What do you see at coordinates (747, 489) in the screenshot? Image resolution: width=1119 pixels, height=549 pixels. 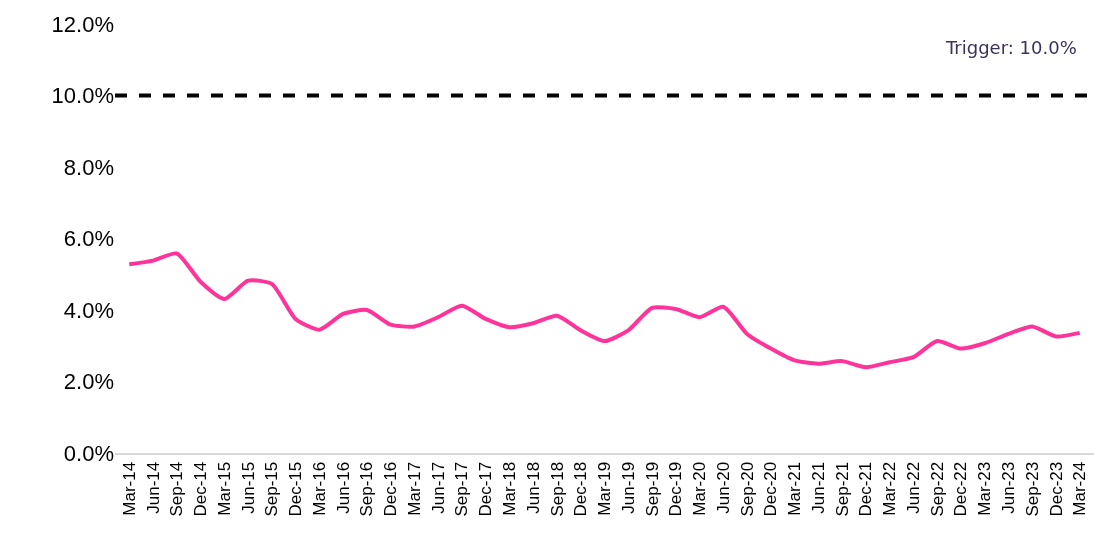 I see `x-tick-label: Sep-20` at bounding box center [747, 489].